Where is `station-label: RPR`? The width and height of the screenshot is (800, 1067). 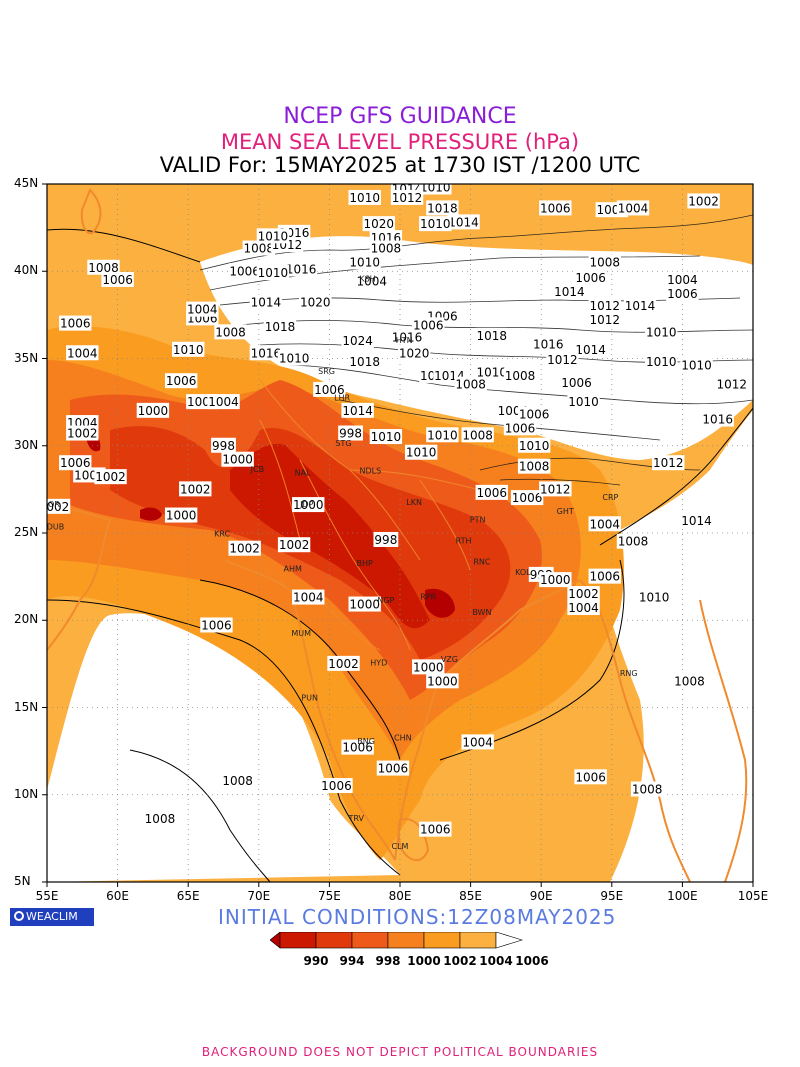 station-label: RPR is located at coordinates (428, 596).